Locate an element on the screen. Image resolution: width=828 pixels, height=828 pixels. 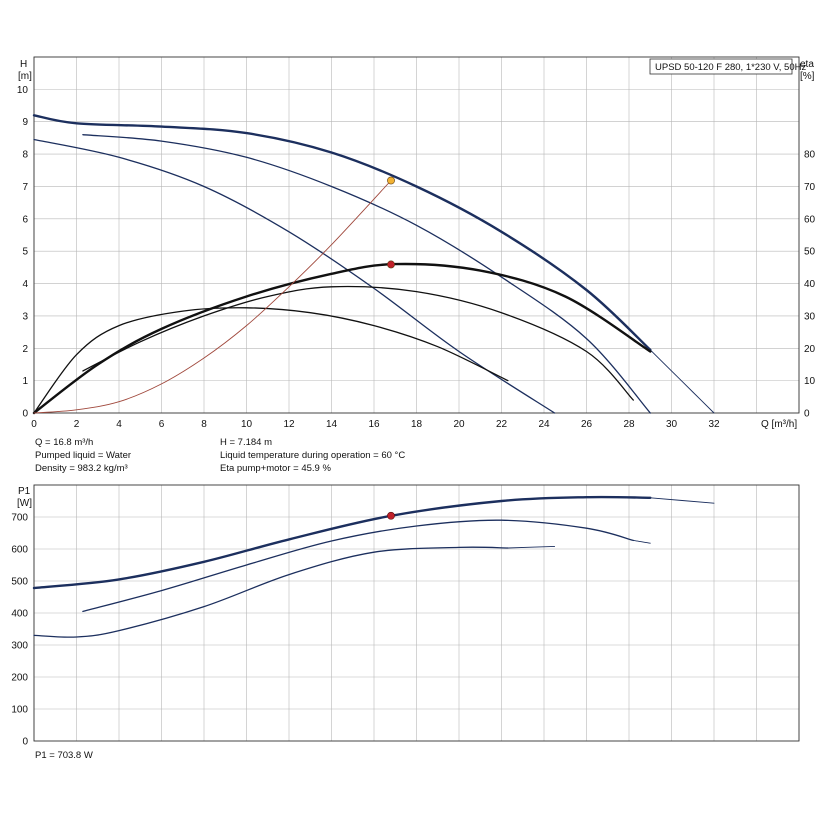
info-pumped-liquid: Pumped liquid = Water is located at coordinates (83, 455).